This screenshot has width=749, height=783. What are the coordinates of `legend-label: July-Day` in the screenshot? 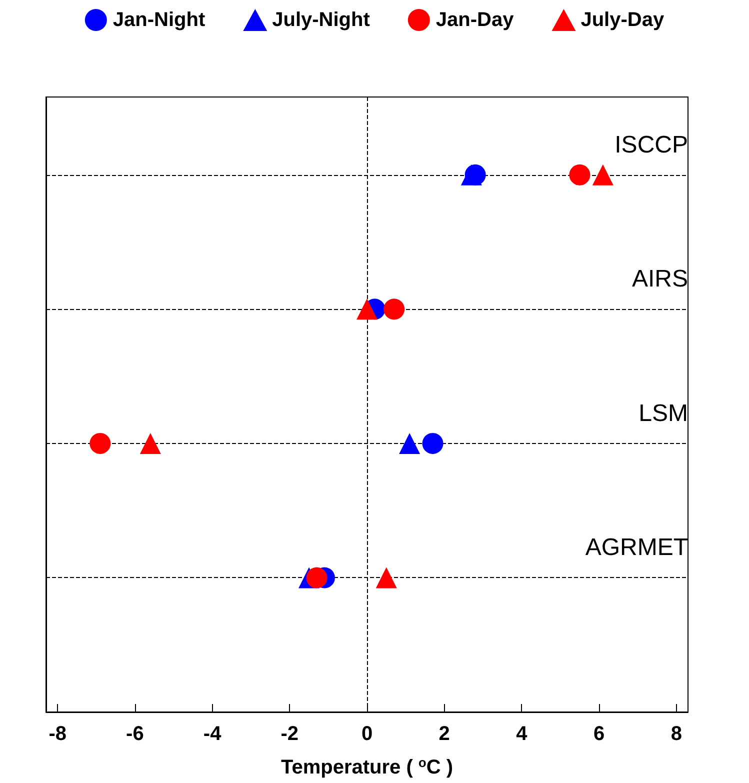 It's located at (622, 20).